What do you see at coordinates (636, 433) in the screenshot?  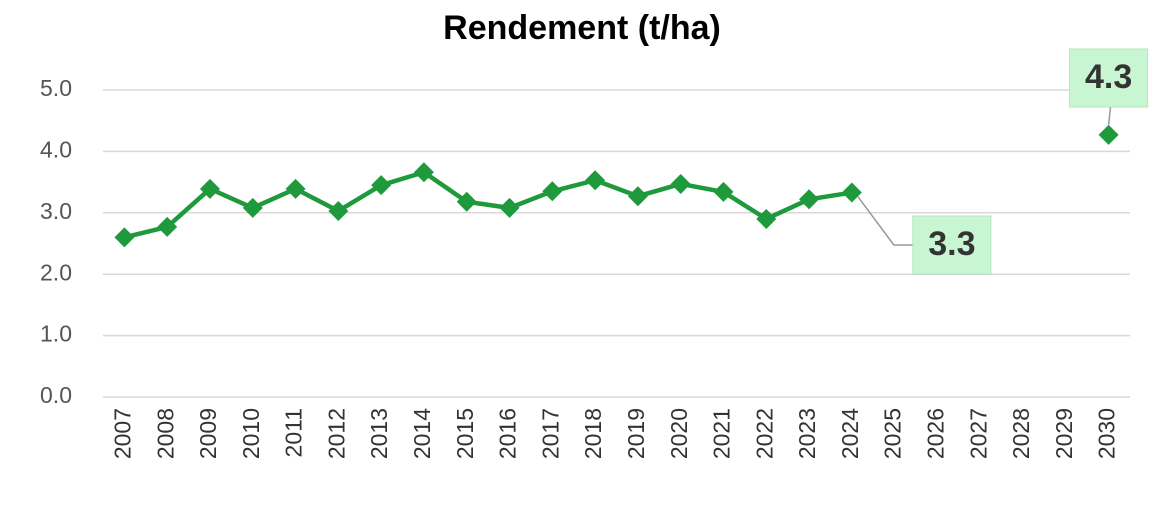 I see `x-tick-label: 2019` at bounding box center [636, 433].